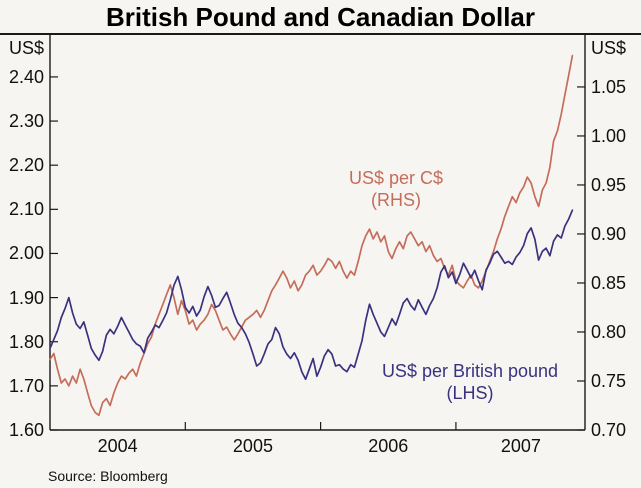 The image size is (641, 488). What do you see at coordinates (520, 446) in the screenshot?
I see `year-label-2007: 2007` at bounding box center [520, 446].